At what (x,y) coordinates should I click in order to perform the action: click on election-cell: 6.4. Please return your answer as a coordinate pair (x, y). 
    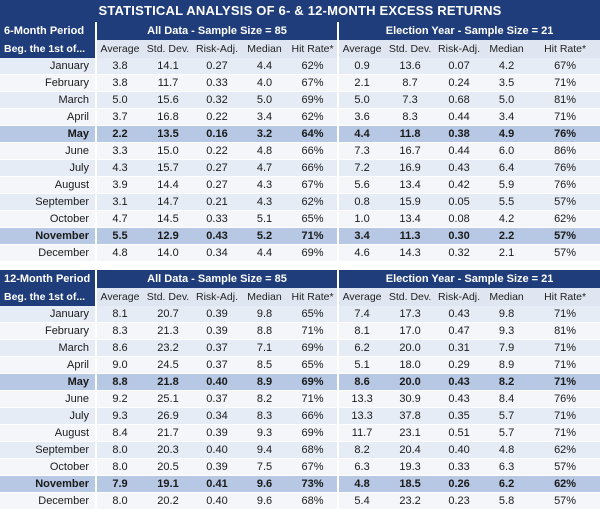
    Looking at the image, I should click on (507, 168).